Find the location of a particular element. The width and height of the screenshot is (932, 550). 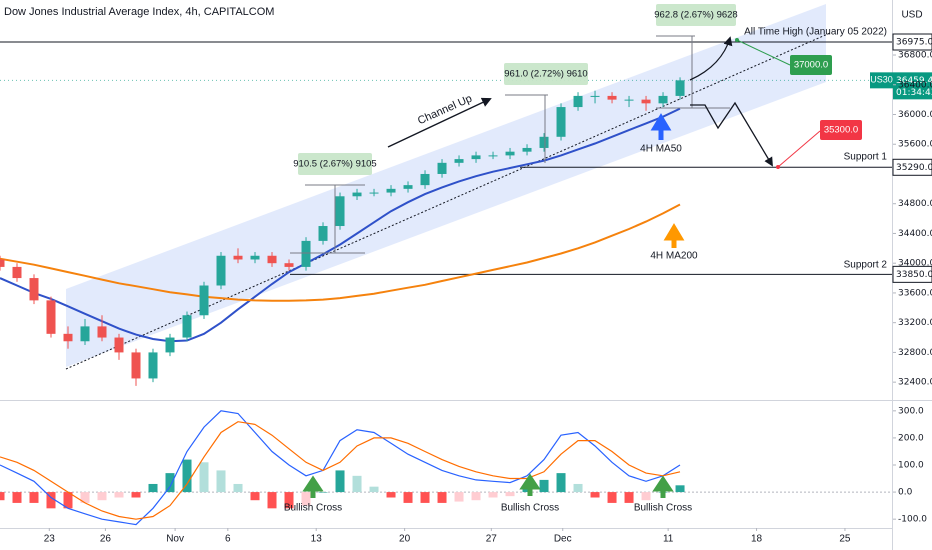

level-name: All Time High (January 05 2022) is located at coordinates (815, 32).